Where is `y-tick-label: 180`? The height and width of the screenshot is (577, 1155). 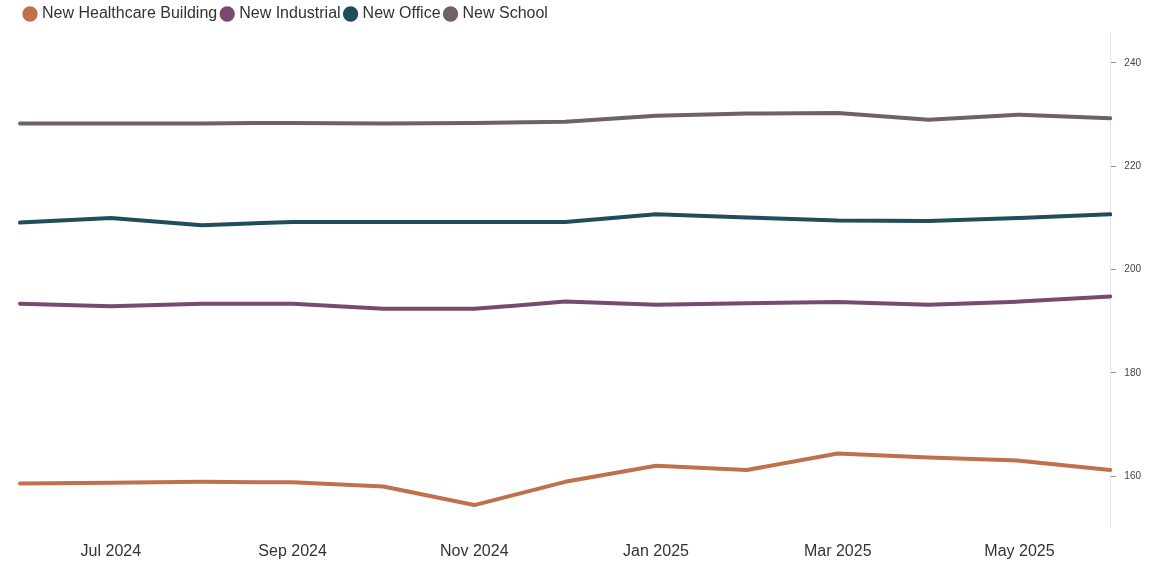 y-tick-label: 180 is located at coordinates (1133, 372).